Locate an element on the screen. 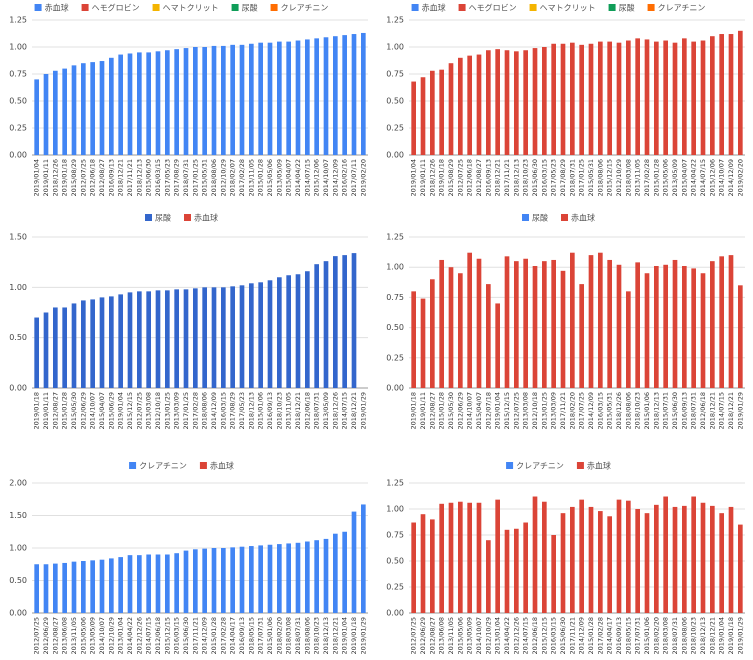  x-tick-label: 2017/01/25 is located at coordinates (186, 410).